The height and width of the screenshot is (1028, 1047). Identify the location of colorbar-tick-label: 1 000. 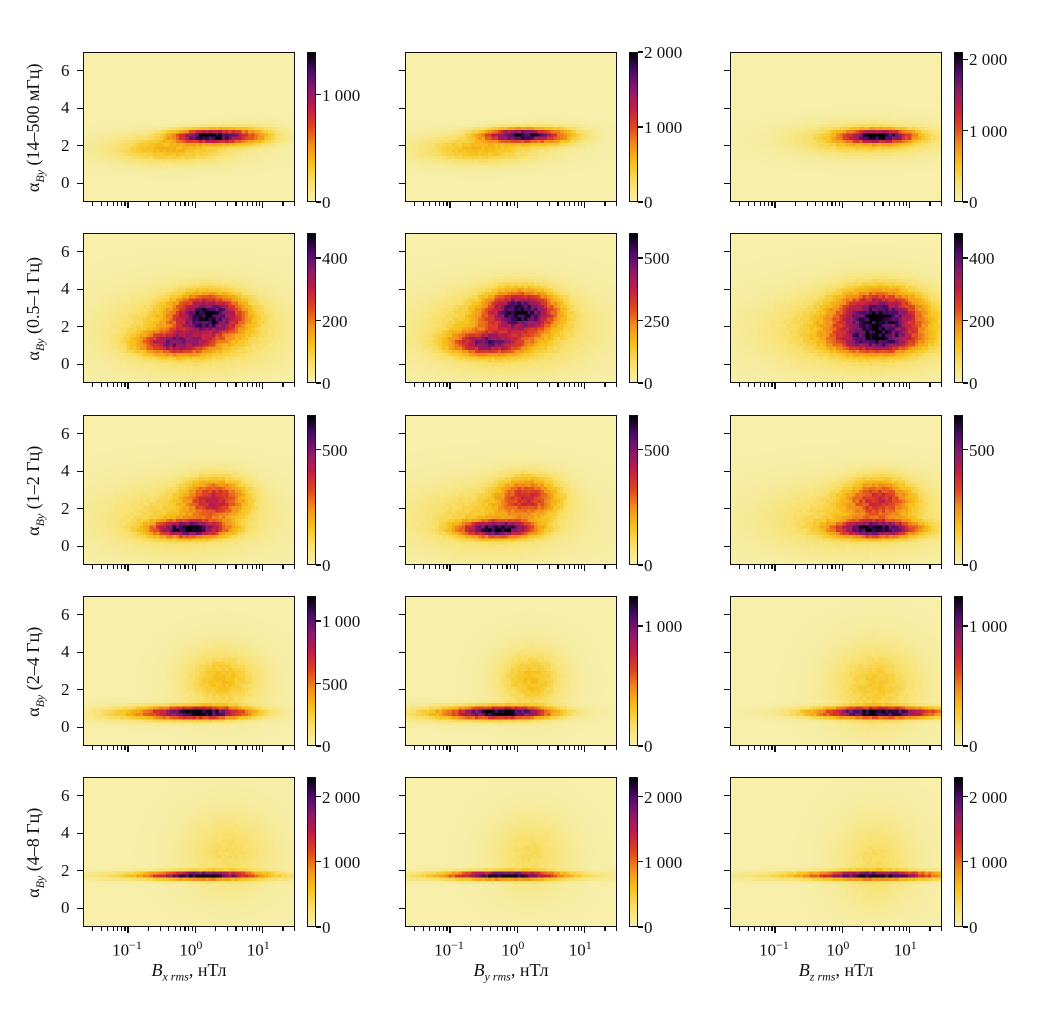
(988, 626).